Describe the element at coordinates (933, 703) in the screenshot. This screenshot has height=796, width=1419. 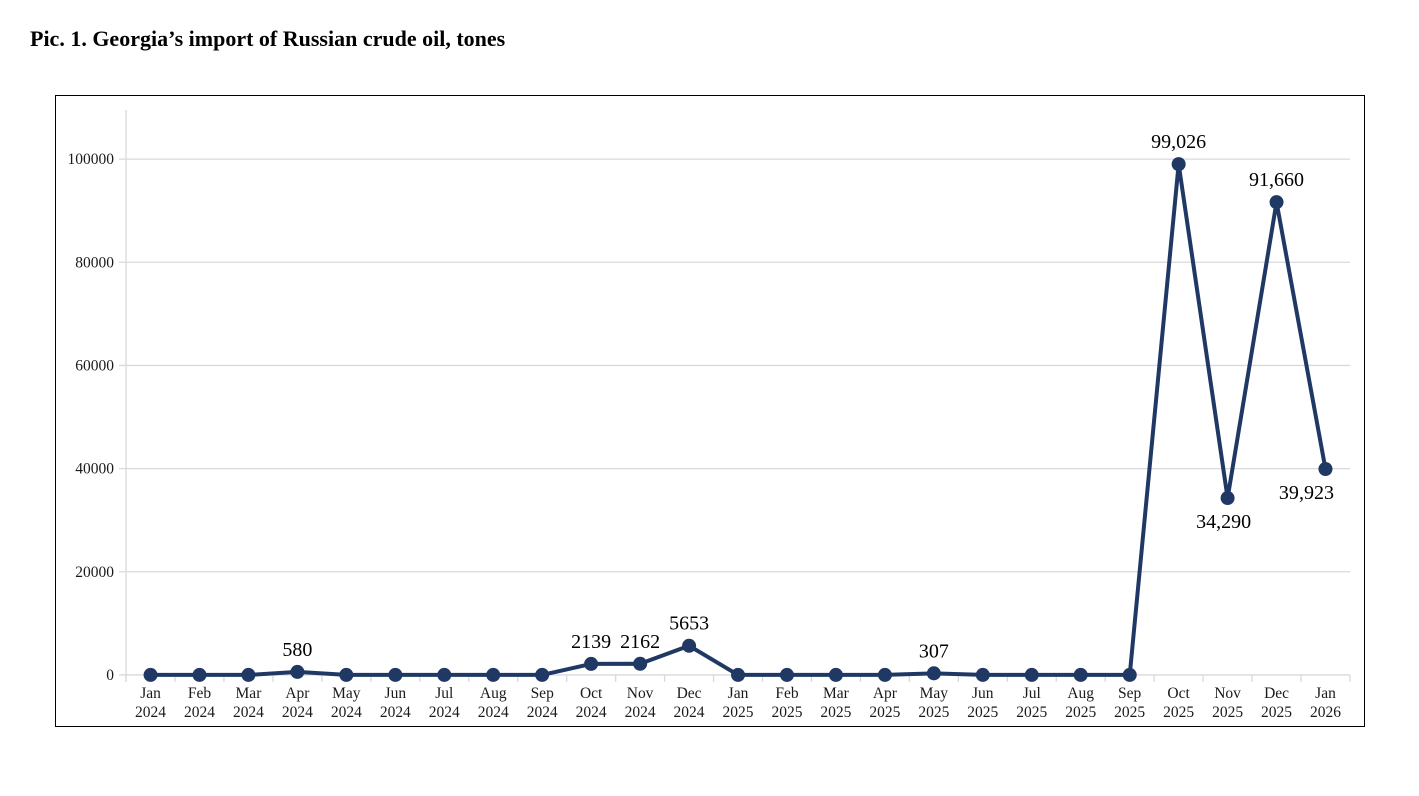
I see `x-tick-label: May 2025` at that location.